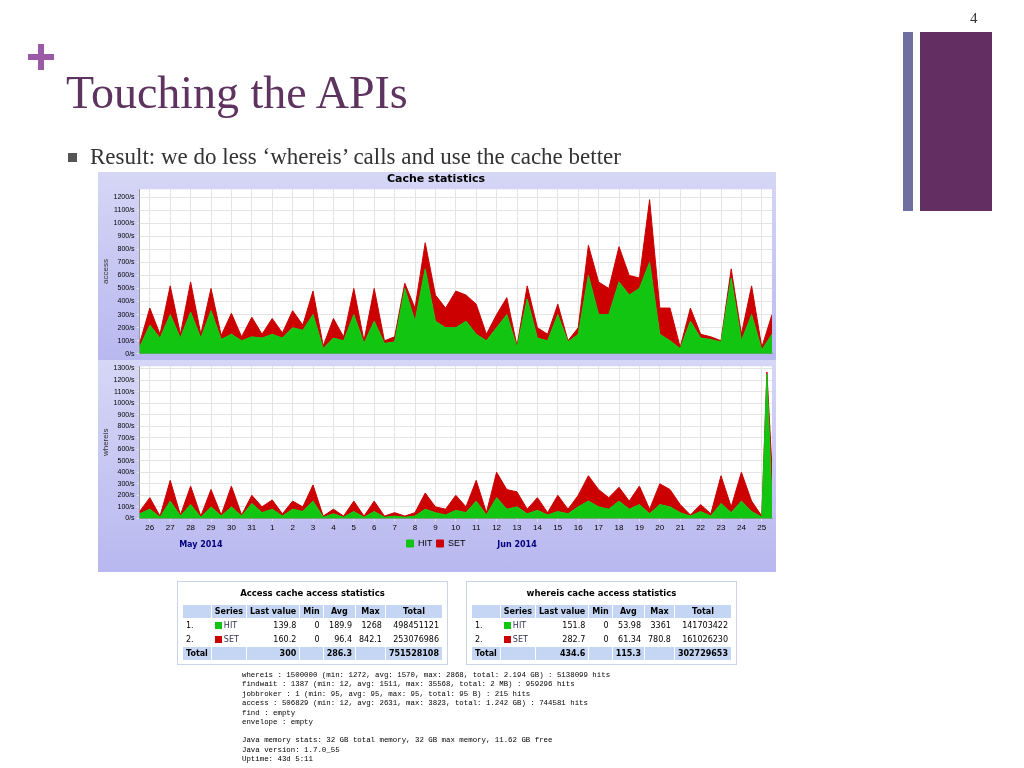 The width and height of the screenshot is (1024, 768). Describe the element at coordinates (343, 640) in the screenshot. I see `text: 96.4` at that location.